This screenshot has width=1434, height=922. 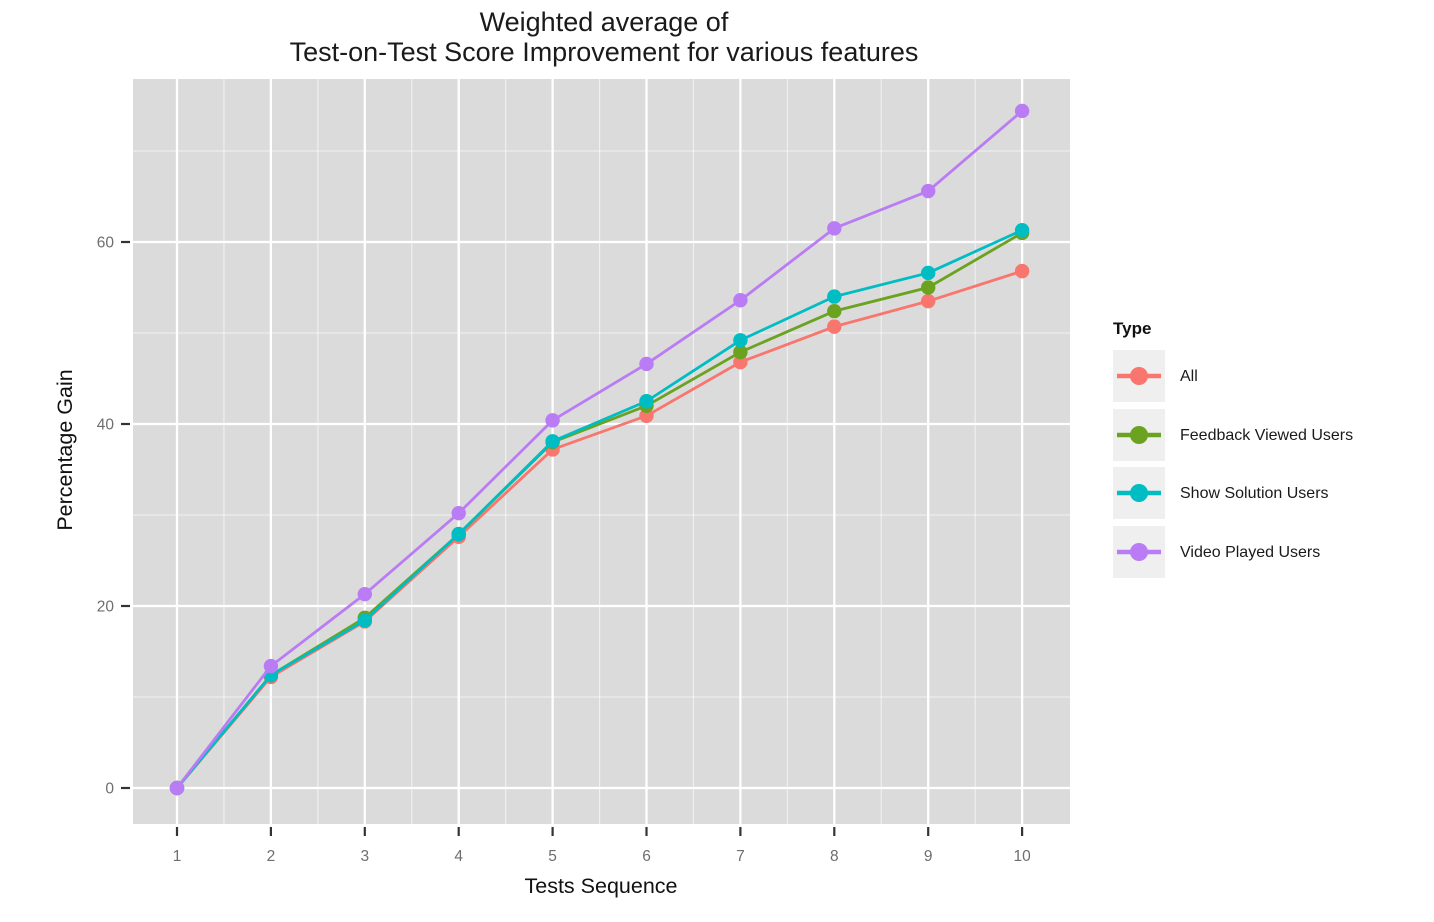 What do you see at coordinates (834, 856) in the screenshot?
I see `x-tick-label: 8` at bounding box center [834, 856].